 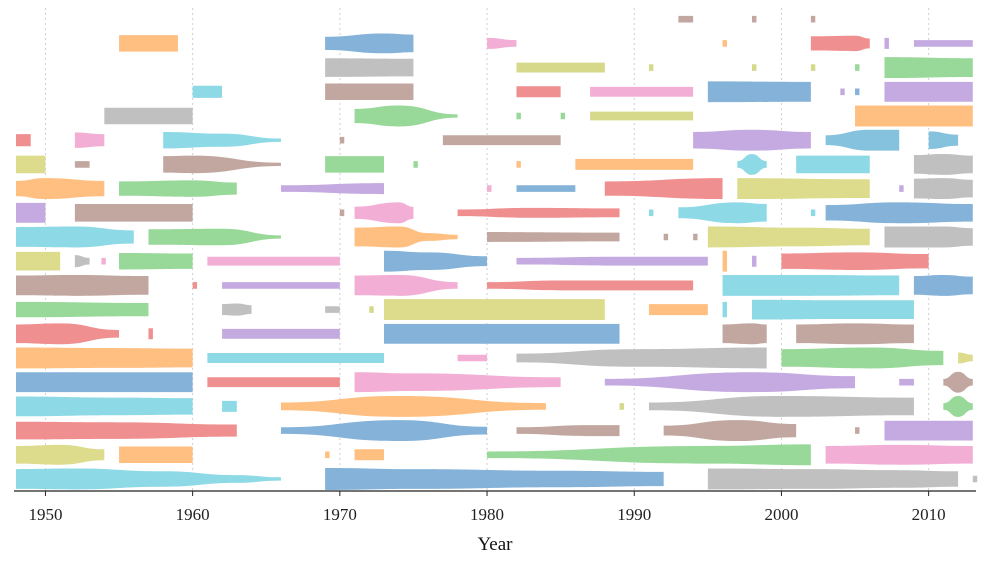 I want to click on segment-r14-s6, so click(x=862, y=140).